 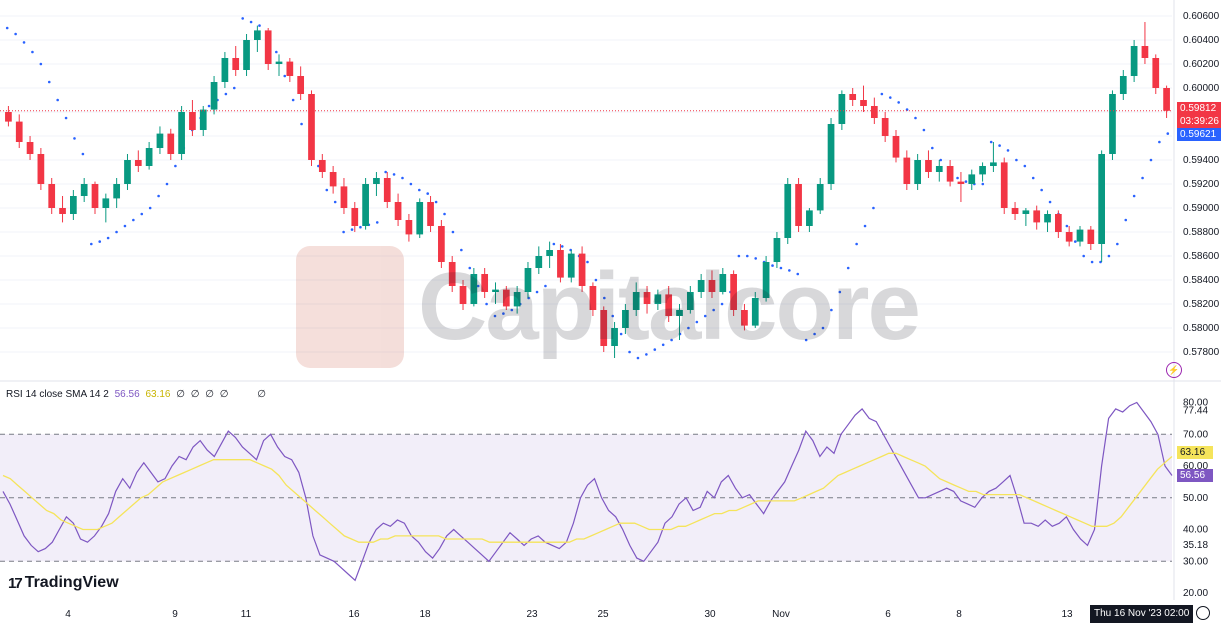 What do you see at coordinates (1195, 434) in the screenshot?
I see `rsi-tick-label: 70.00` at bounding box center [1195, 434].